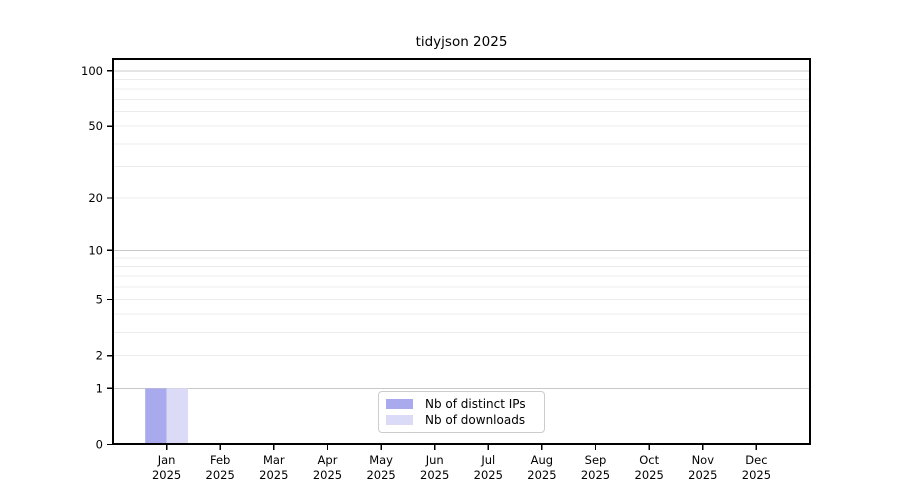 The image size is (900, 500). What do you see at coordinates (99, 300) in the screenshot?
I see `y-tick-label: 5` at bounding box center [99, 300].